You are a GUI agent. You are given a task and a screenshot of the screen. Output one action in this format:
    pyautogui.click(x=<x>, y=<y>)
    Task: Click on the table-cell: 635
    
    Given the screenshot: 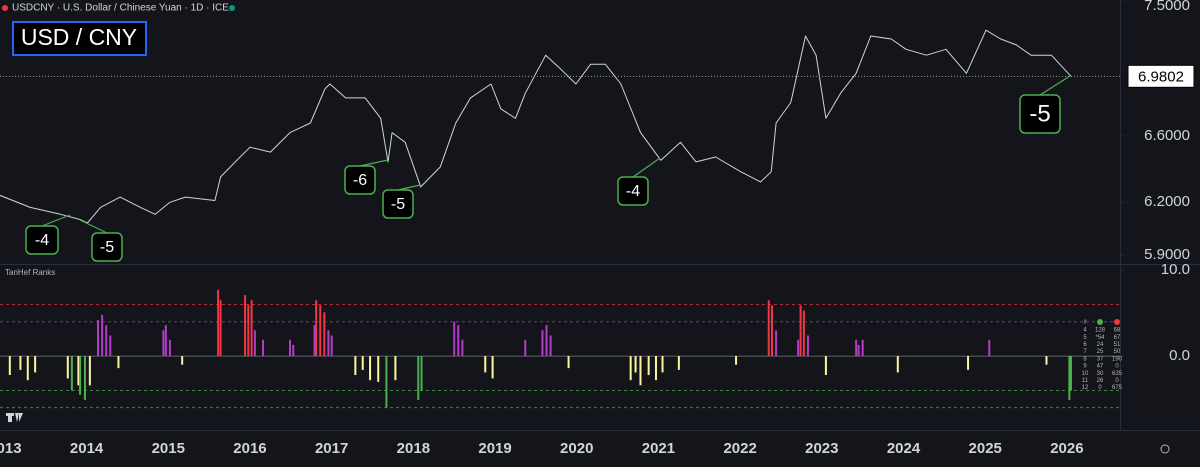 What is the action you would take?
    pyautogui.click(x=1117, y=374)
    